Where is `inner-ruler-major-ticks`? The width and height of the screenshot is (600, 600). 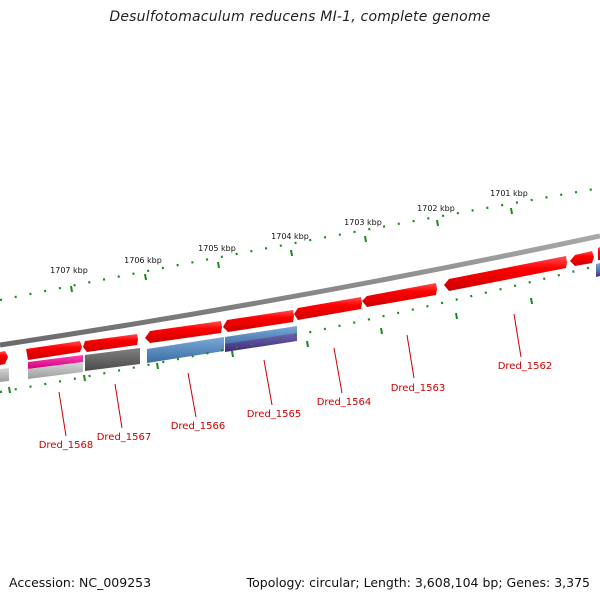 inner-ruler-major-ticks is located at coordinates (270, 345).